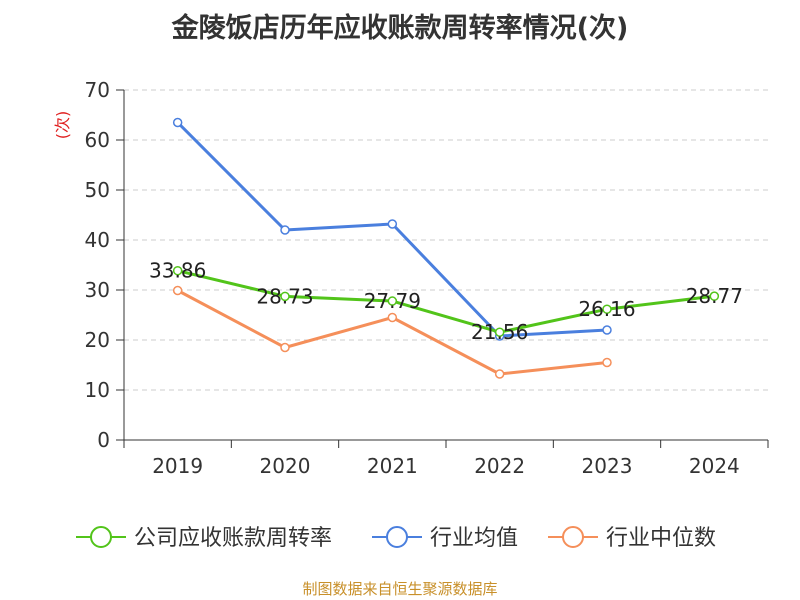 Image resolution: width=800 pixels, height=600 pixels. I want to click on y-tick-label-40: 40, so click(97, 240).